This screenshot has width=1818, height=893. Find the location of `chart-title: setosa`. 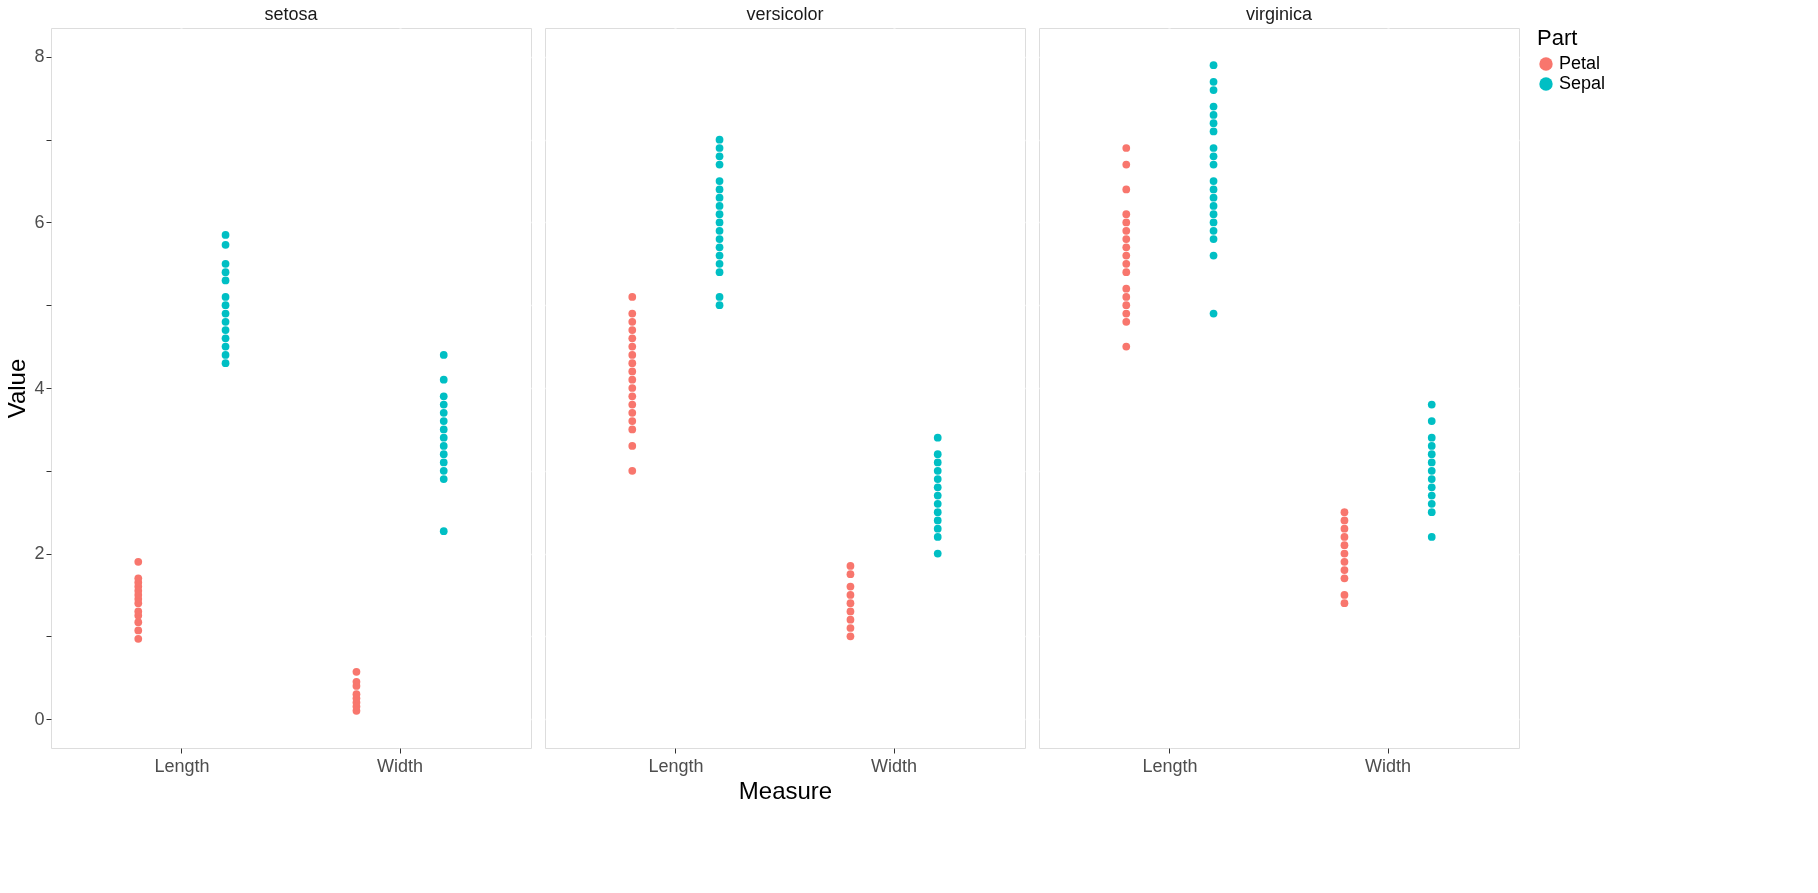

chart-title: setosa is located at coordinates (291, 14).